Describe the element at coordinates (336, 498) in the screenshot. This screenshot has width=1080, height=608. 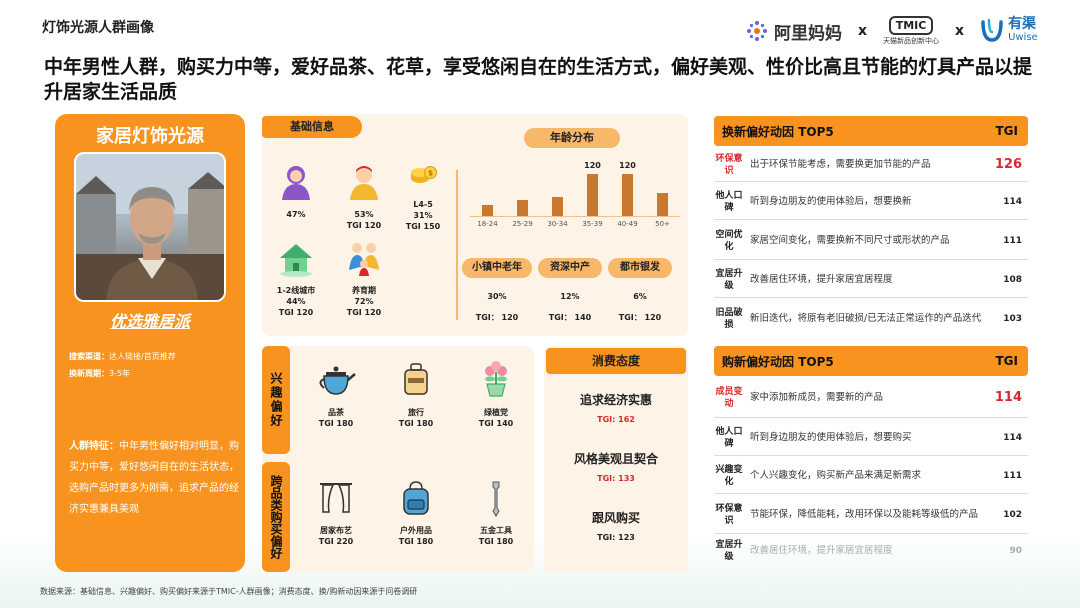
I see `curtain-icon` at that location.